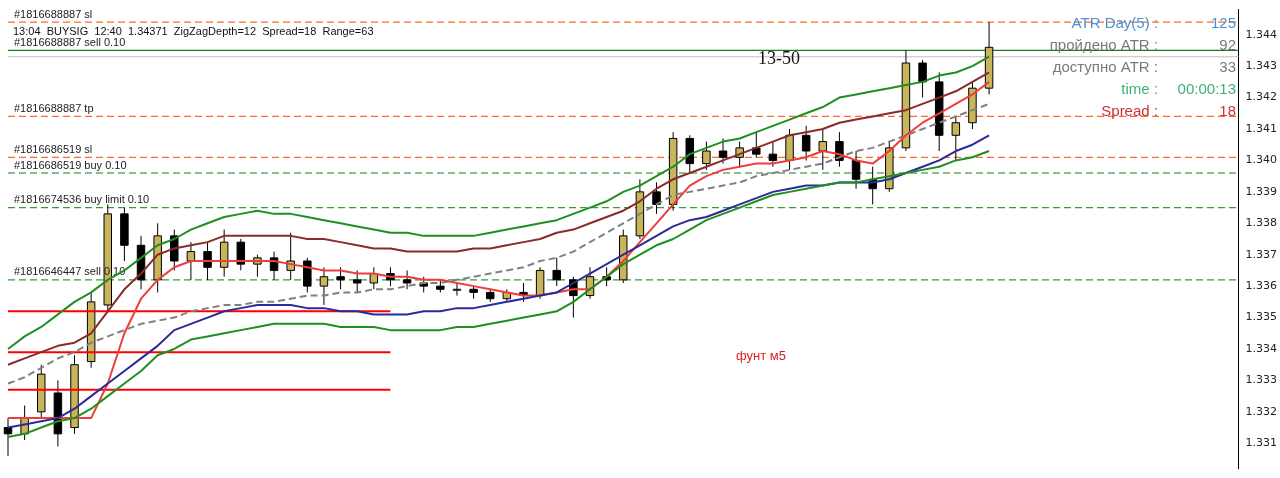  What do you see at coordinates (1129, 110) in the screenshot?
I see `annotation: Spread :` at bounding box center [1129, 110].